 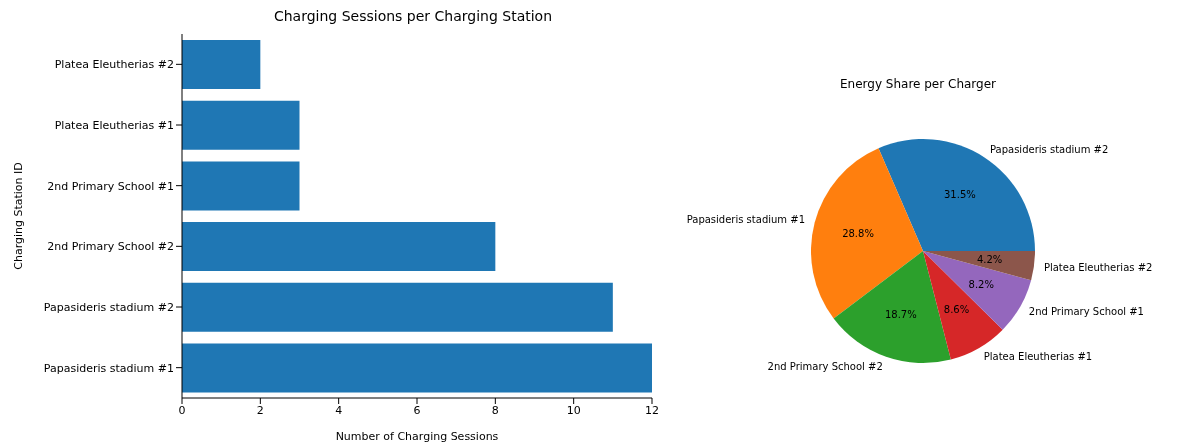 What do you see at coordinates (417, 410) in the screenshot?
I see `x-tick-label: 6` at bounding box center [417, 410].